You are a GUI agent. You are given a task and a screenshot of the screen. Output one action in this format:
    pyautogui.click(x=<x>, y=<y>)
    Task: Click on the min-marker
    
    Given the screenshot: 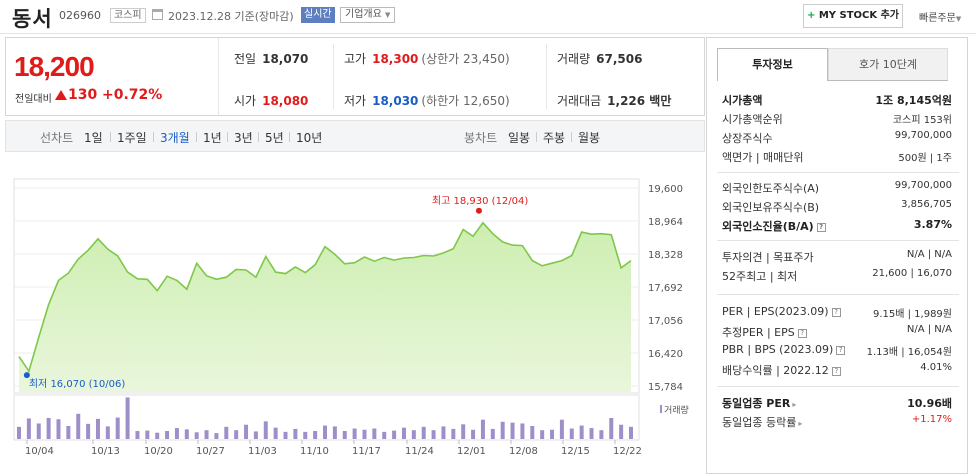 What is the action you would take?
    pyautogui.click(x=26, y=375)
    